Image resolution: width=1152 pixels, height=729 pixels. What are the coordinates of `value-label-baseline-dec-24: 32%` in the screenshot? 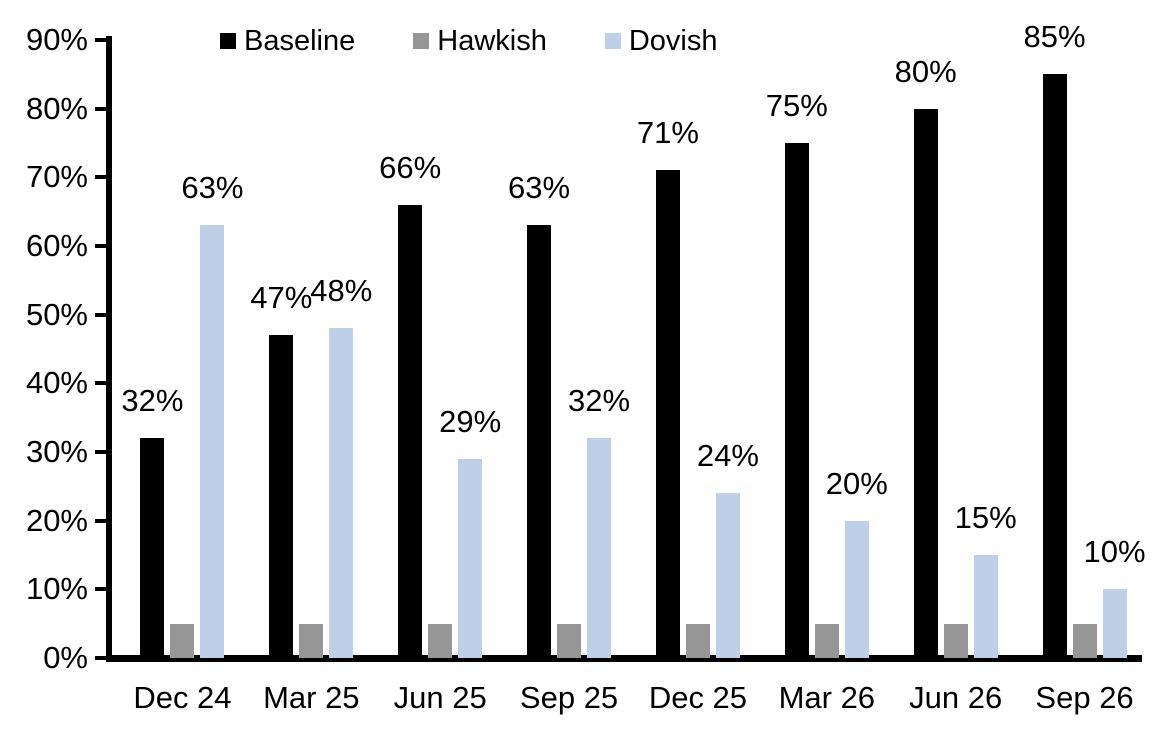 It's located at (152, 401).